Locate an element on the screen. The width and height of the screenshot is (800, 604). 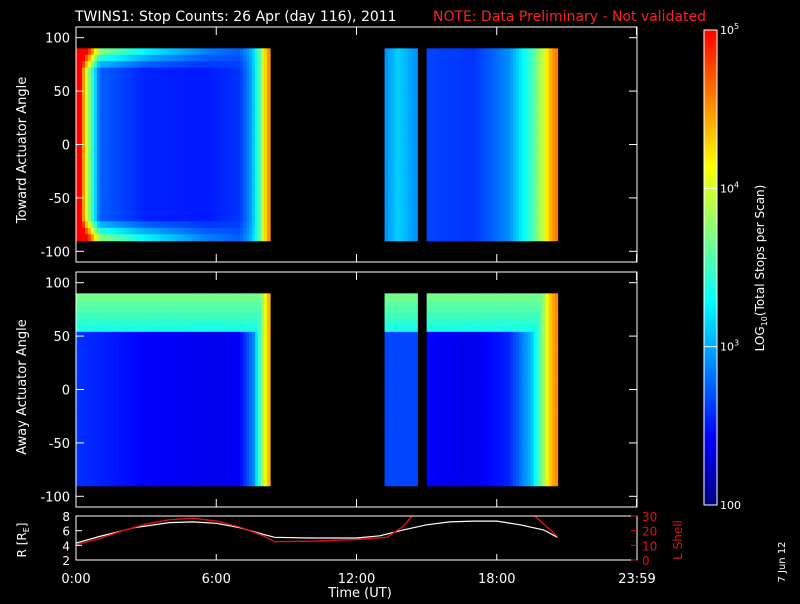
toward-ytick-label: -50 is located at coordinates (59, 199).